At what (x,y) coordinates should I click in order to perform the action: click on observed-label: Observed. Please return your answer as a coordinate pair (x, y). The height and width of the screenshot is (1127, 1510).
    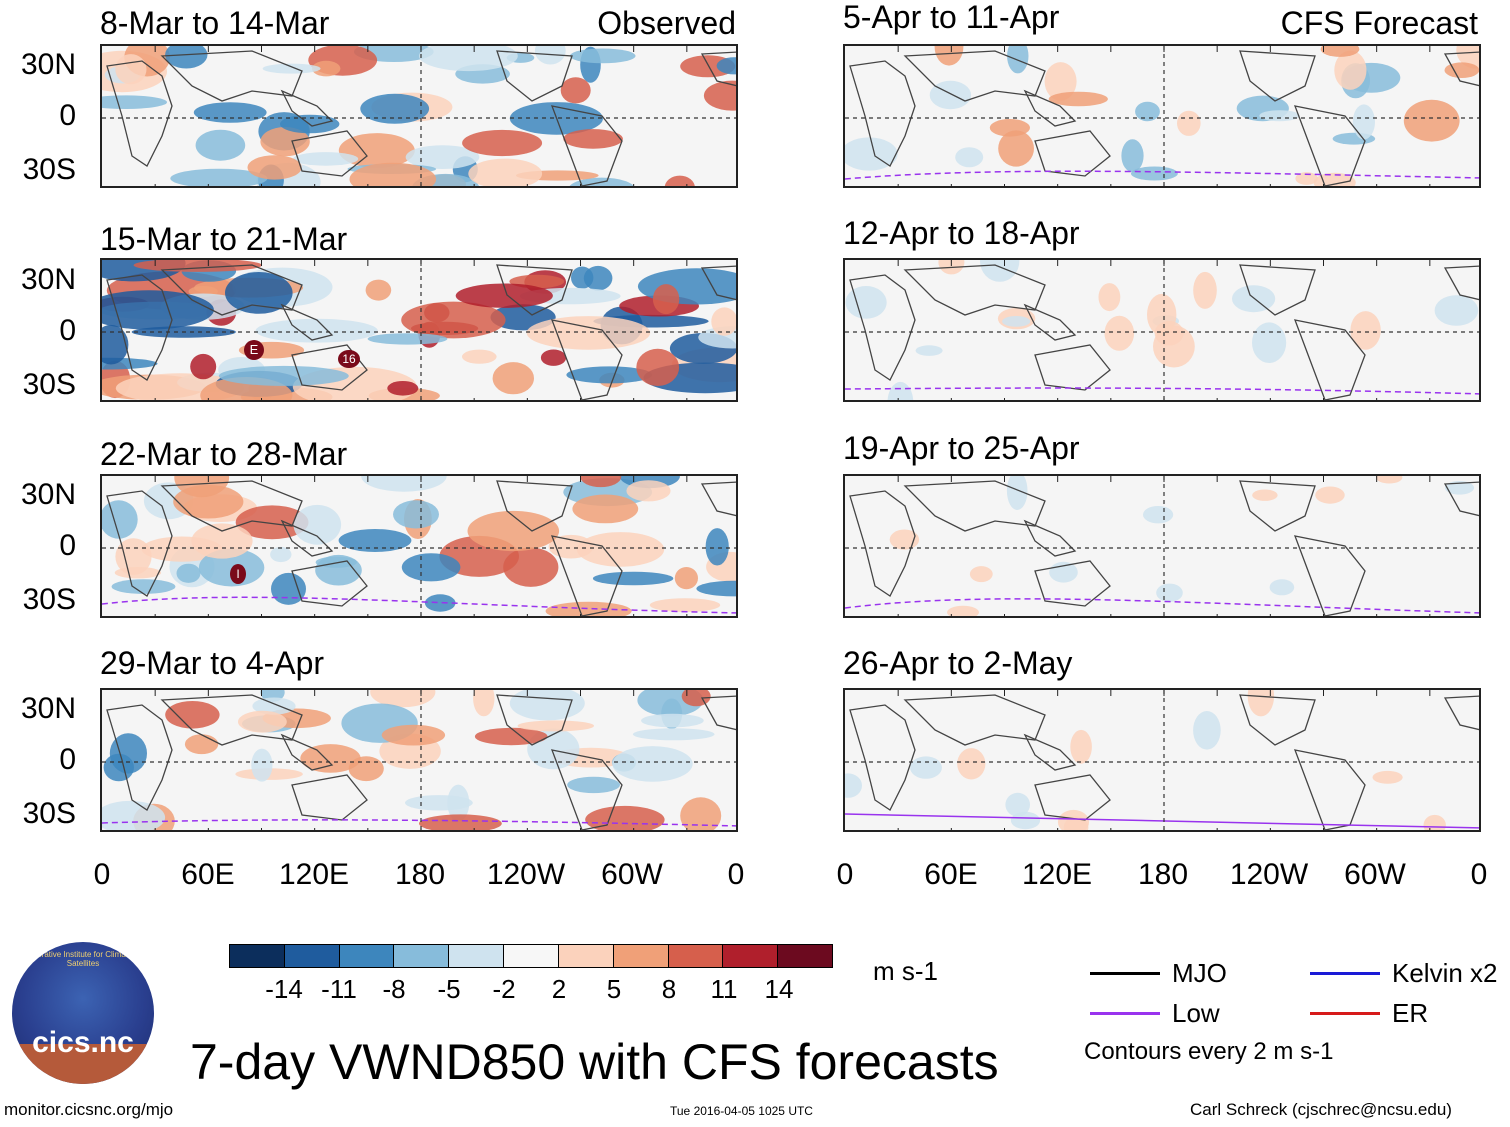
    Looking at the image, I should click on (666, 23).